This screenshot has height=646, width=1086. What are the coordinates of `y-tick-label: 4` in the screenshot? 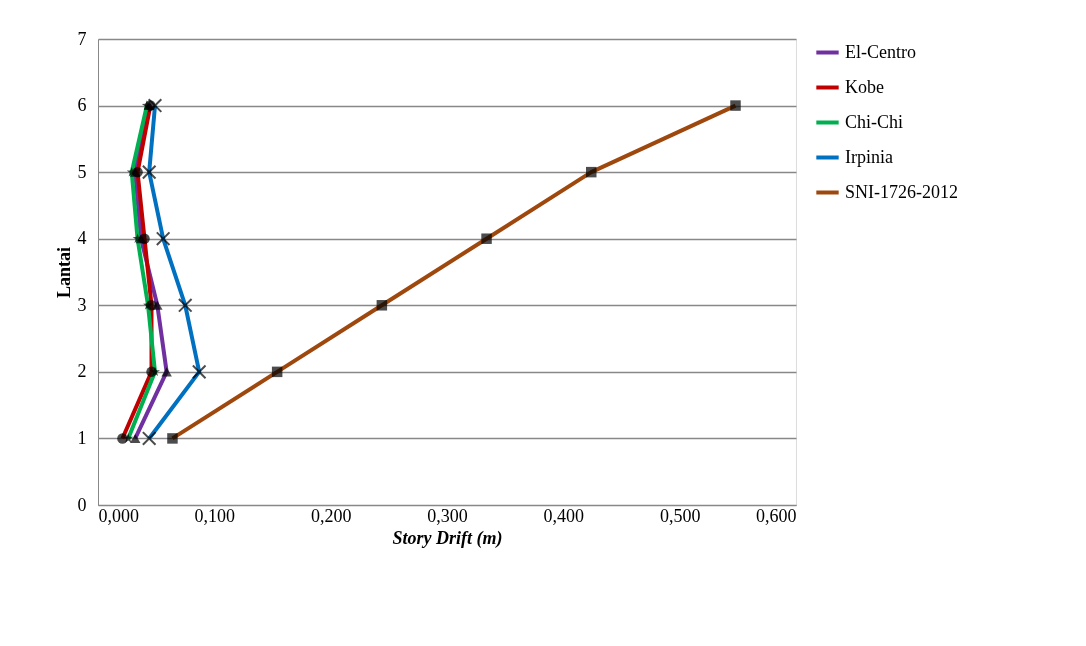 It's located at (82, 238).